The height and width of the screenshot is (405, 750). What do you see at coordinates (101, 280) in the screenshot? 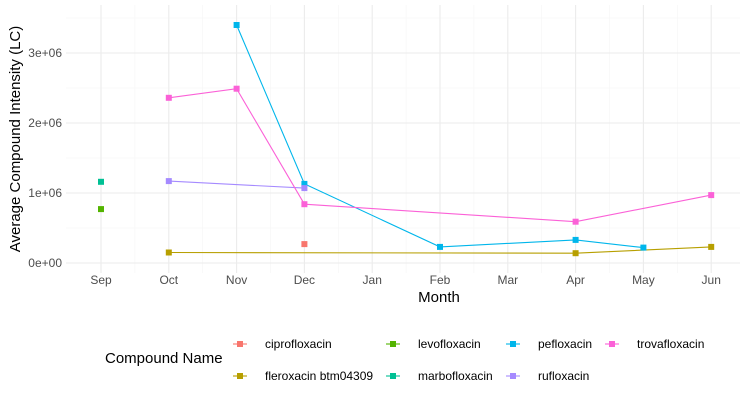
I see `x-tick-label: Sep` at bounding box center [101, 280].